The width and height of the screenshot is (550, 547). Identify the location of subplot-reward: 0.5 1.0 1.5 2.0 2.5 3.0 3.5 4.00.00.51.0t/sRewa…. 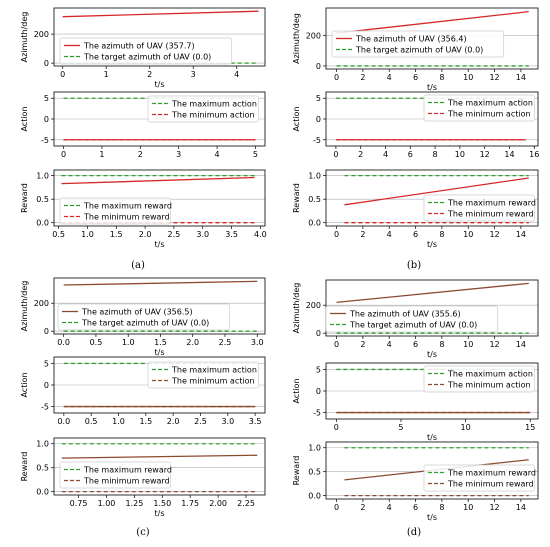
(143, 209).